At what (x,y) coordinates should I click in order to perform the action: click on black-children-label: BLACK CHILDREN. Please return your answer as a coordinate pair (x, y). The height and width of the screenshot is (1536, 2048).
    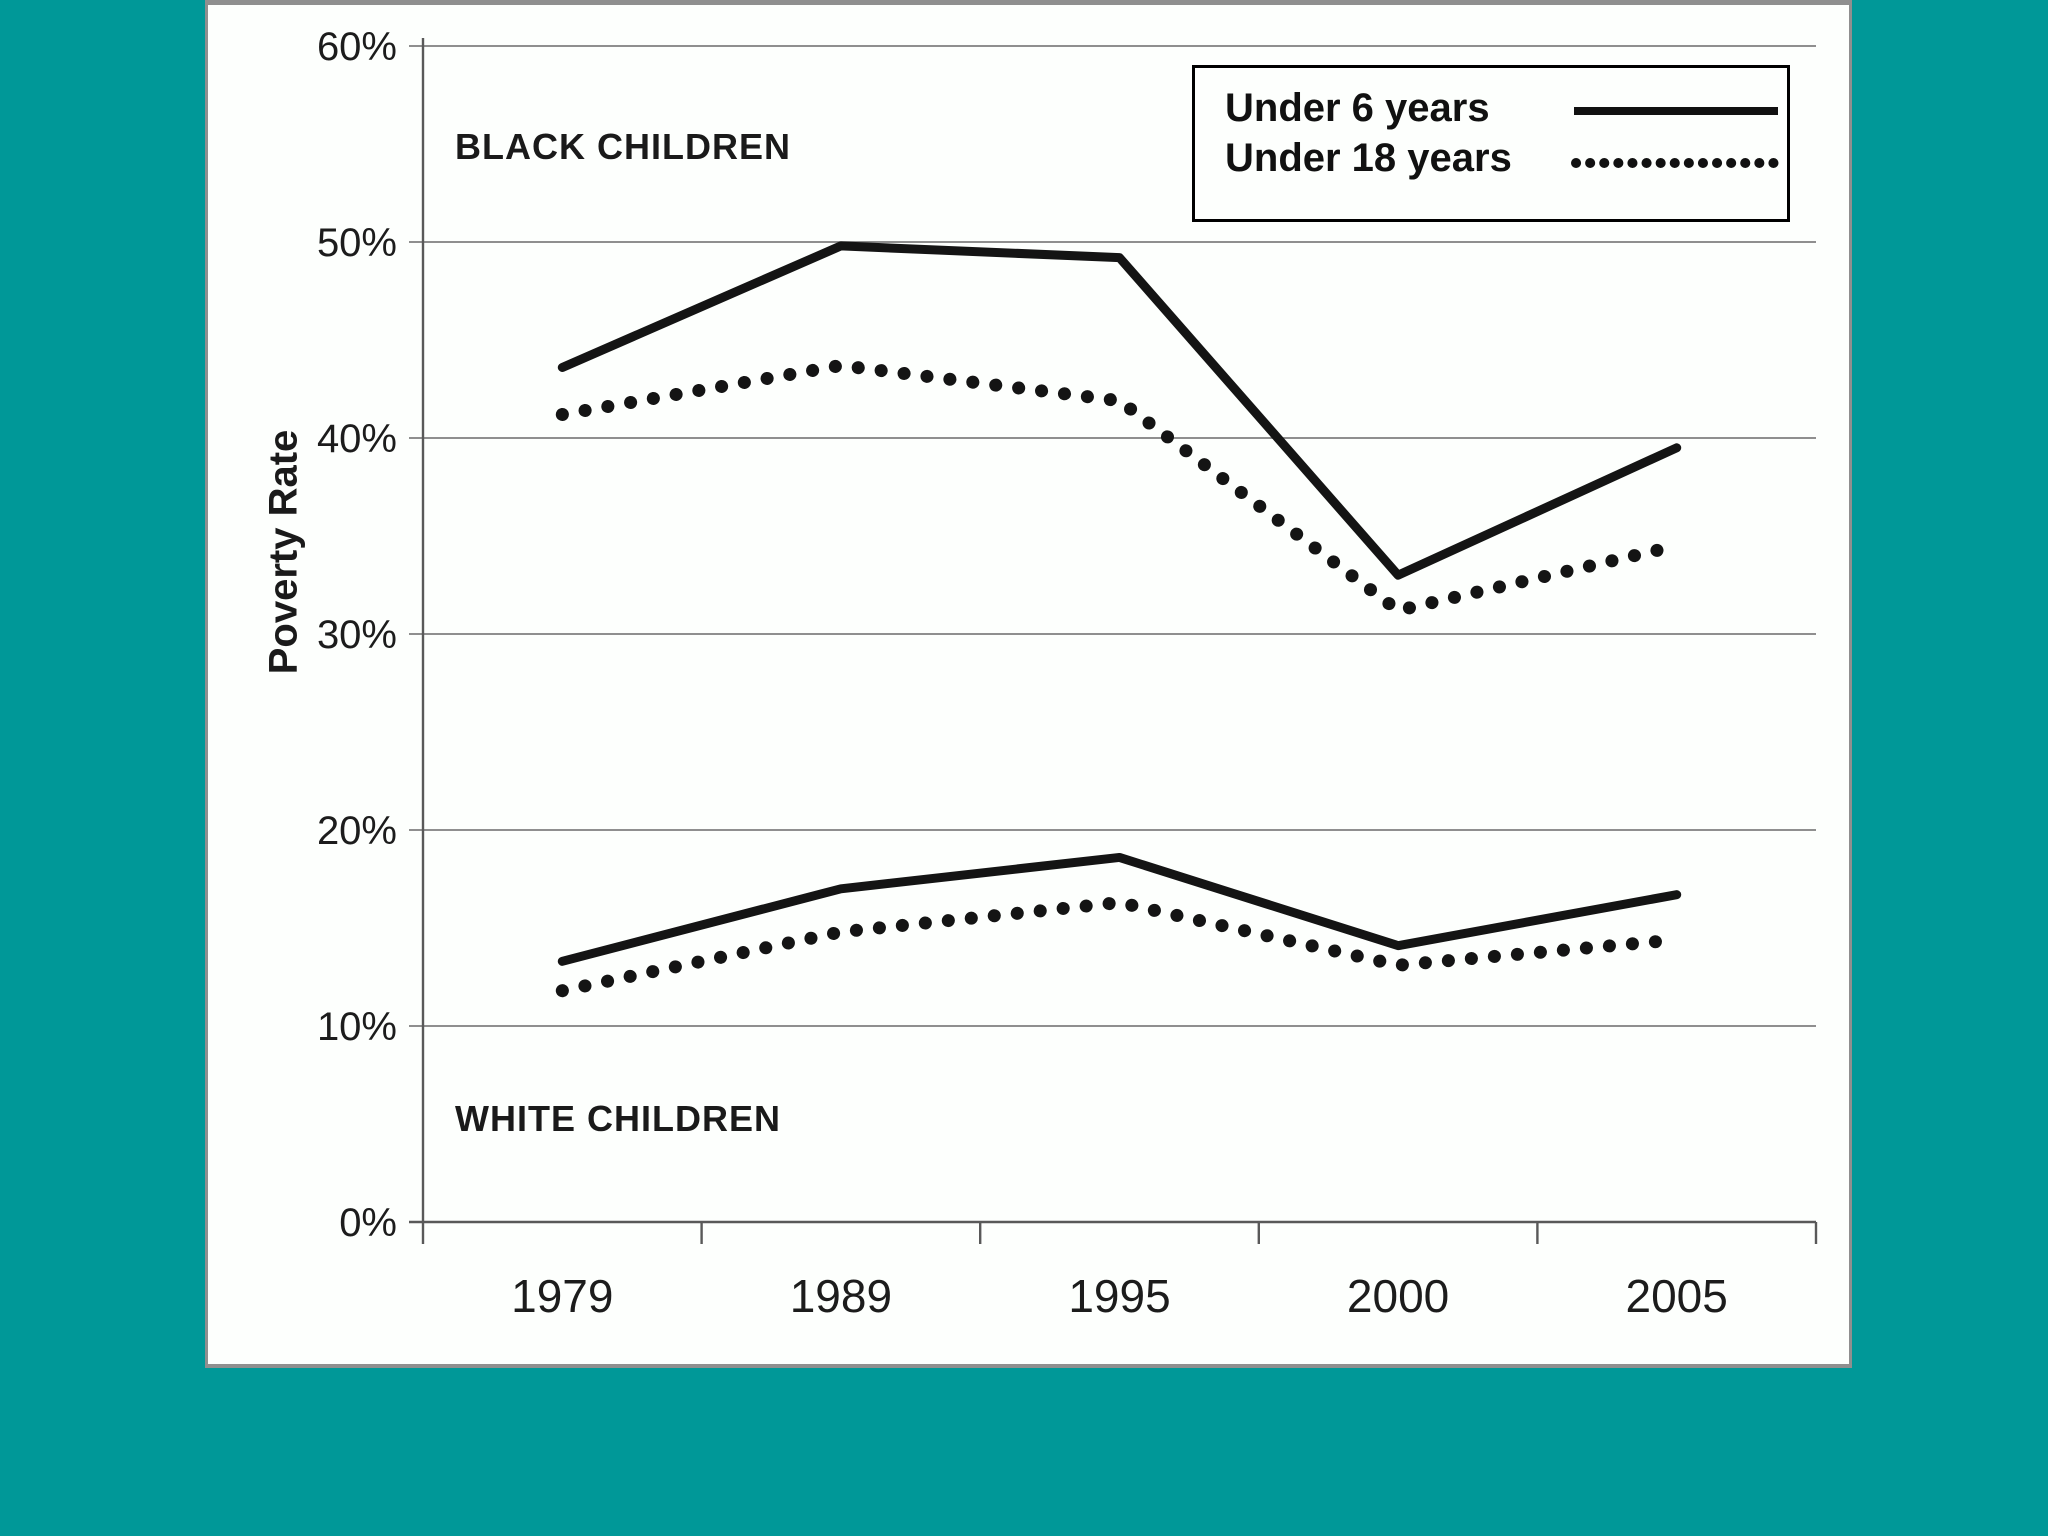
    Looking at the image, I should click on (623, 146).